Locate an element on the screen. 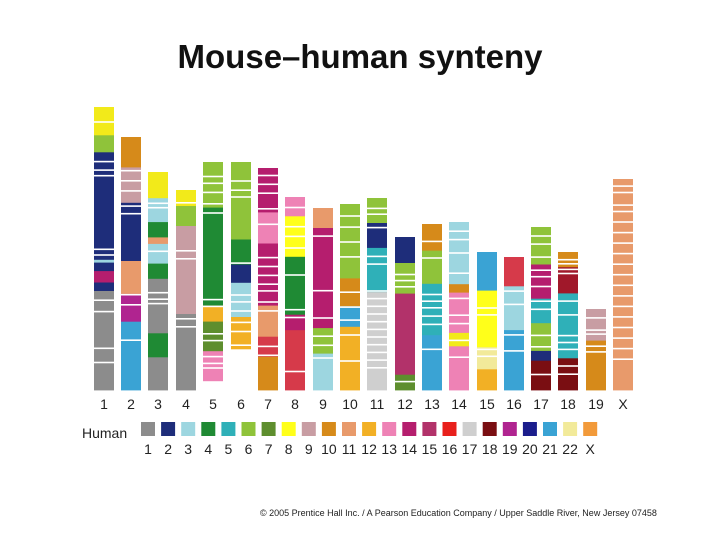  legend-item-10: 10 is located at coordinates (329, 439).